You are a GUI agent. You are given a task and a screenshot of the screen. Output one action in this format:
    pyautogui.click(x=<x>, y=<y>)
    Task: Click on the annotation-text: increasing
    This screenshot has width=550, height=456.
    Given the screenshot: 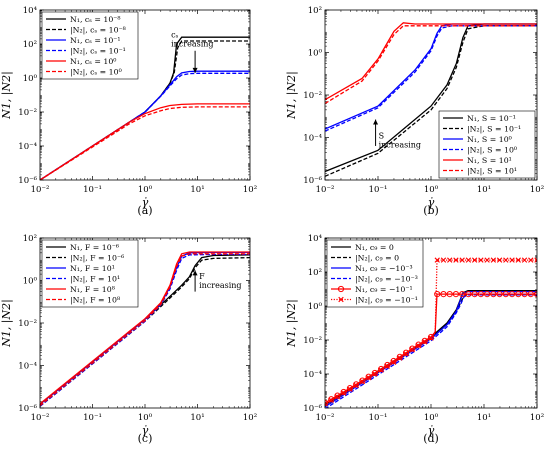 What is the action you would take?
    pyautogui.click(x=220, y=285)
    